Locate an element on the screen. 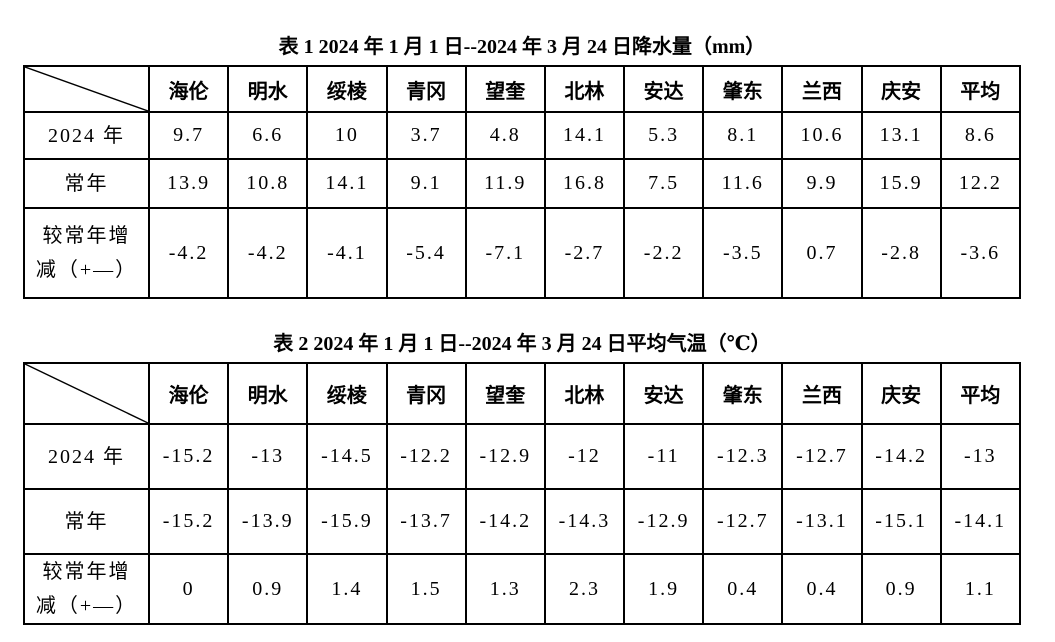 The height and width of the screenshot is (642, 1055). table-cell: 0.7 is located at coordinates (822, 253).